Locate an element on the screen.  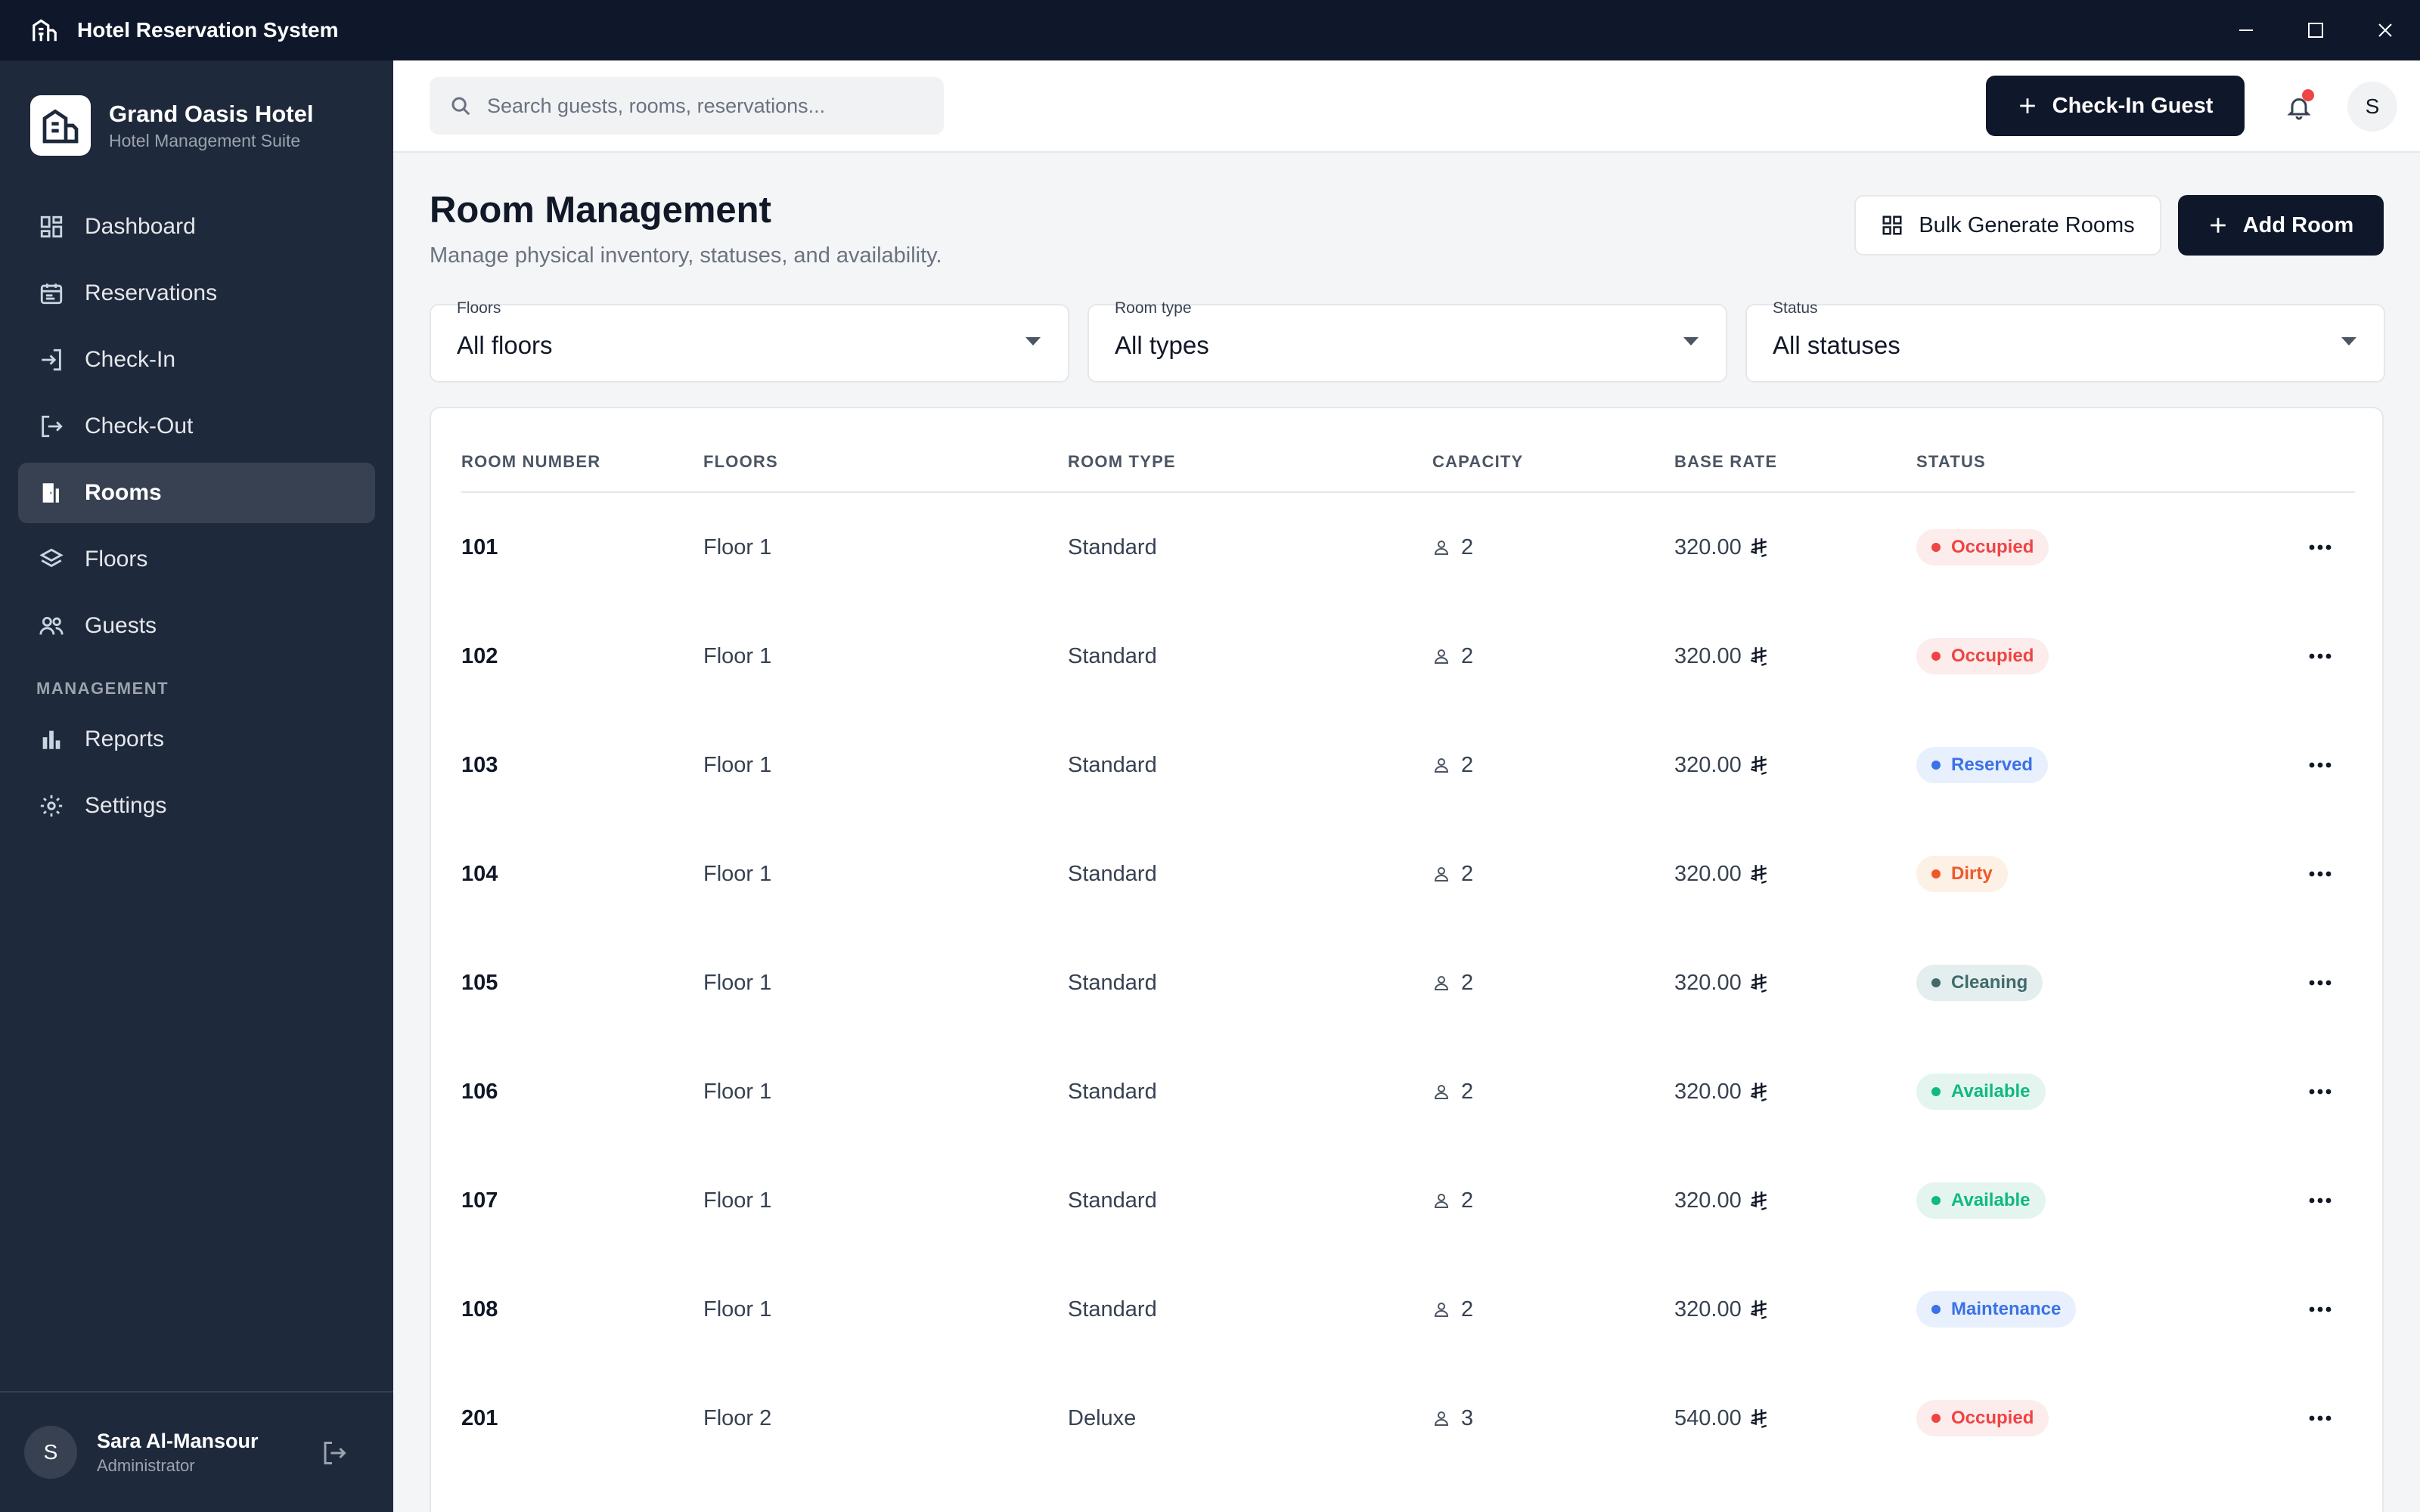
sidebar-item-label: Check-Out is located at coordinates (139, 426).